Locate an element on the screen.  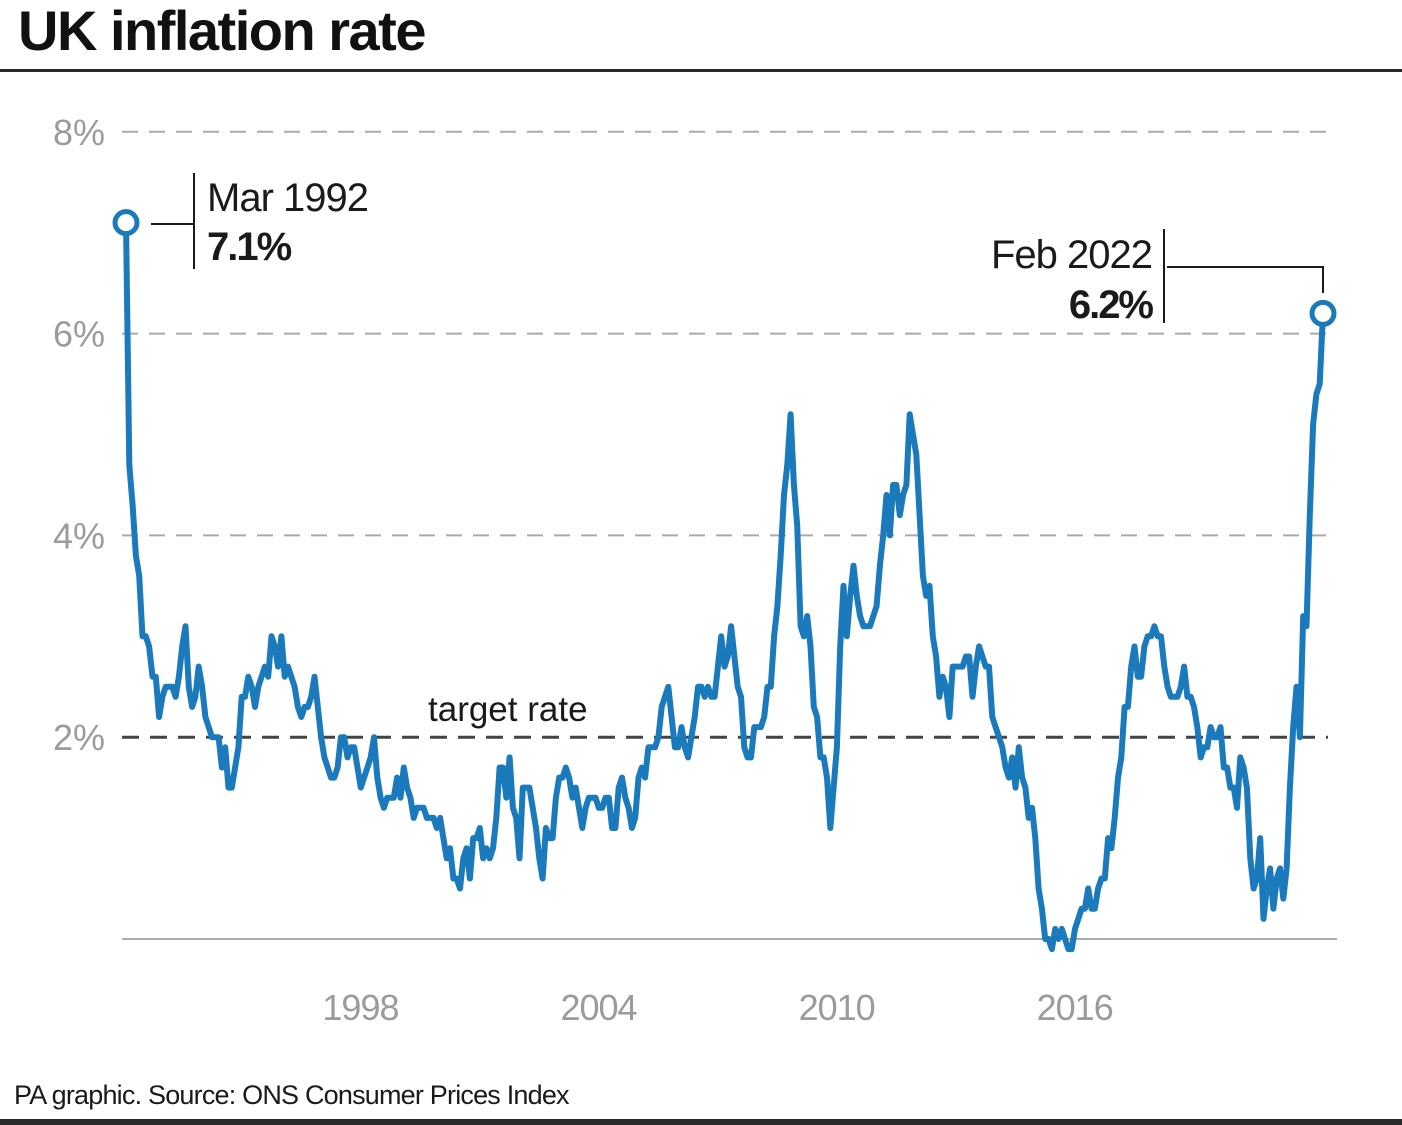
x-tick-label: 2010 is located at coordinates (837, 1007).